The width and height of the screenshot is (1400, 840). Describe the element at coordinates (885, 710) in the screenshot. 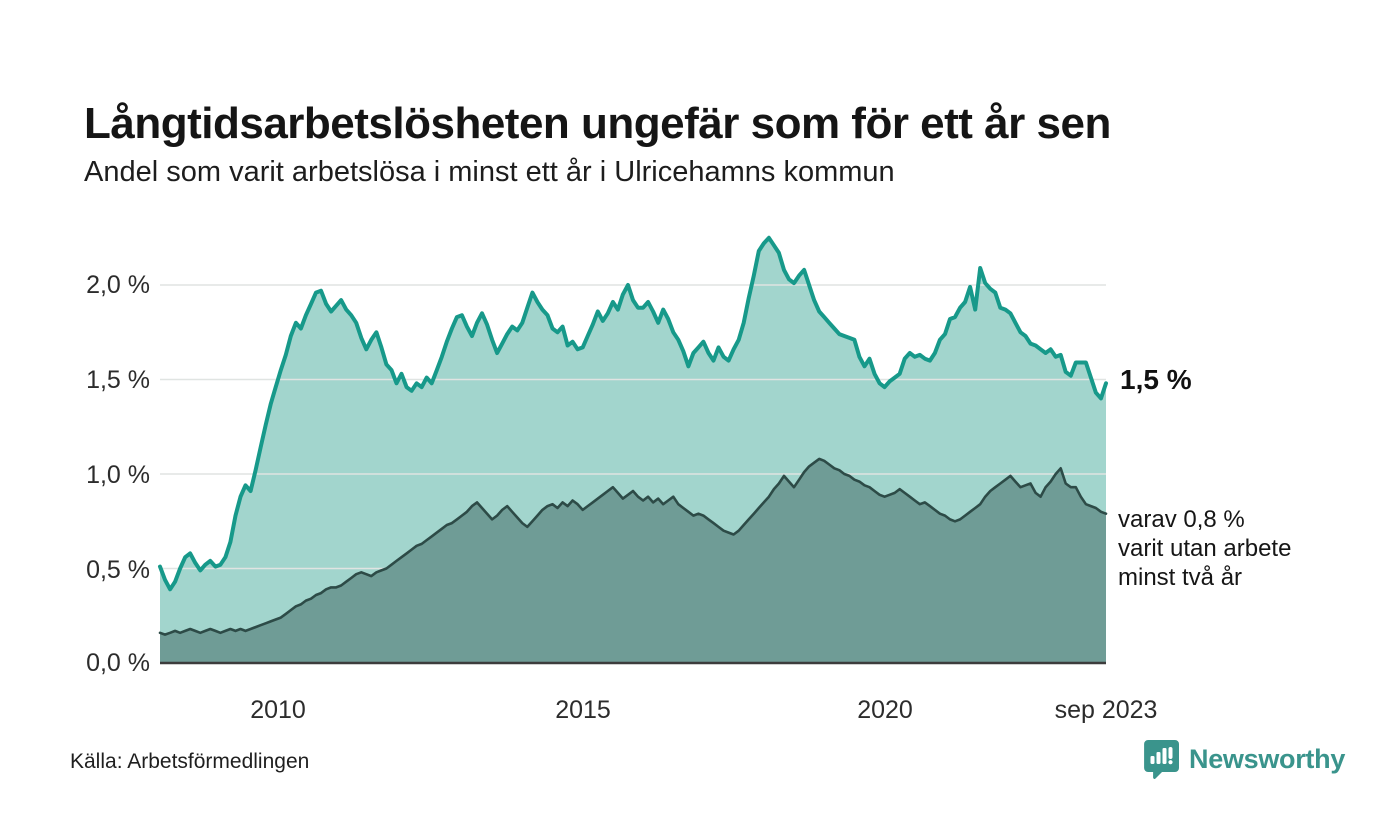

I see `x-axis-label: 2020` at that location.